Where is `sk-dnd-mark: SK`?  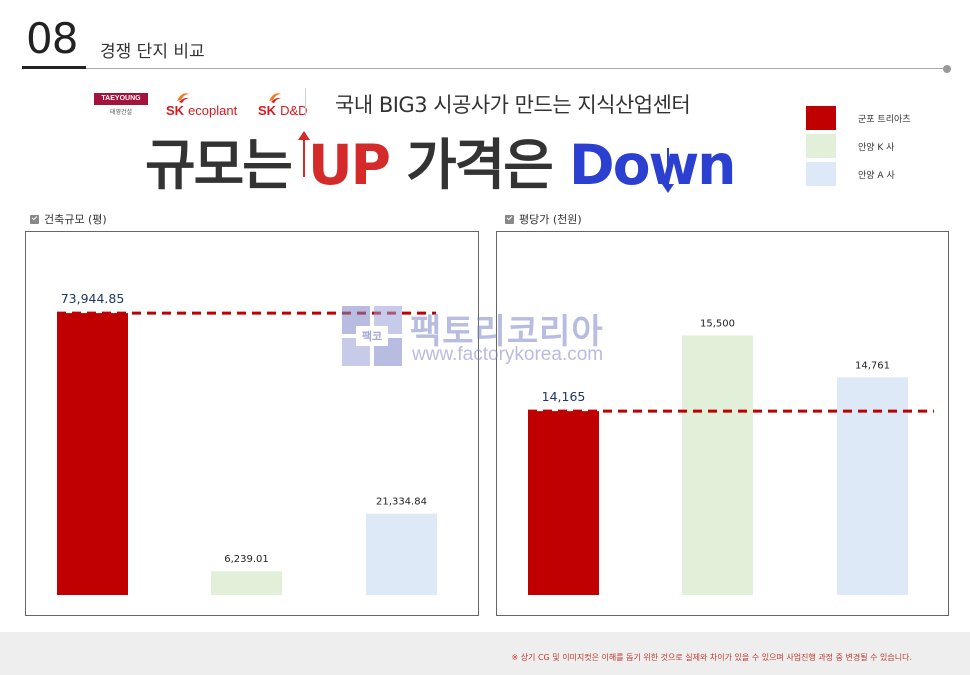
sk-dnd-mark: SK is located at coordinates (269, 105).